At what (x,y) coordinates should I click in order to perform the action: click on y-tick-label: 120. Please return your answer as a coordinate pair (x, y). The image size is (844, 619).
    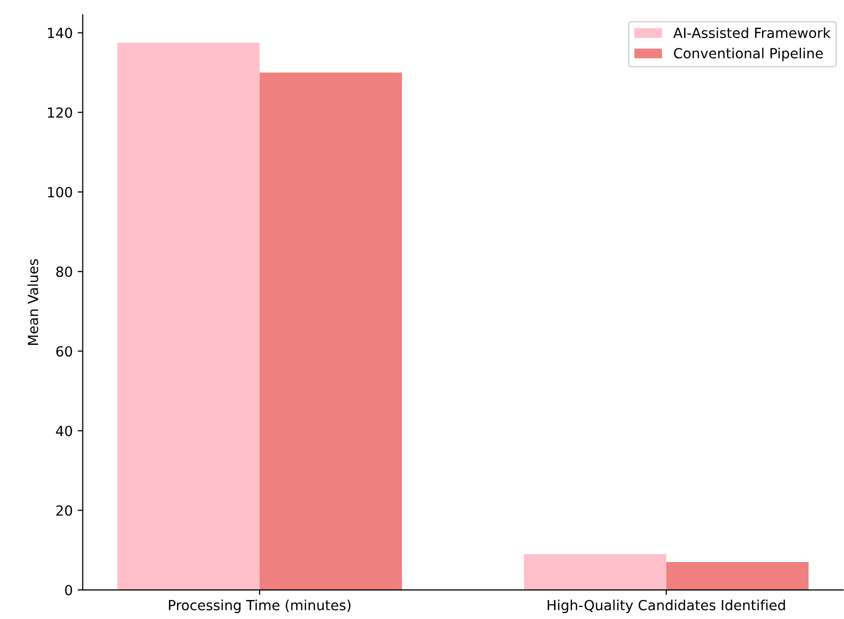
    Looking at the image, I should click on (60, 112).